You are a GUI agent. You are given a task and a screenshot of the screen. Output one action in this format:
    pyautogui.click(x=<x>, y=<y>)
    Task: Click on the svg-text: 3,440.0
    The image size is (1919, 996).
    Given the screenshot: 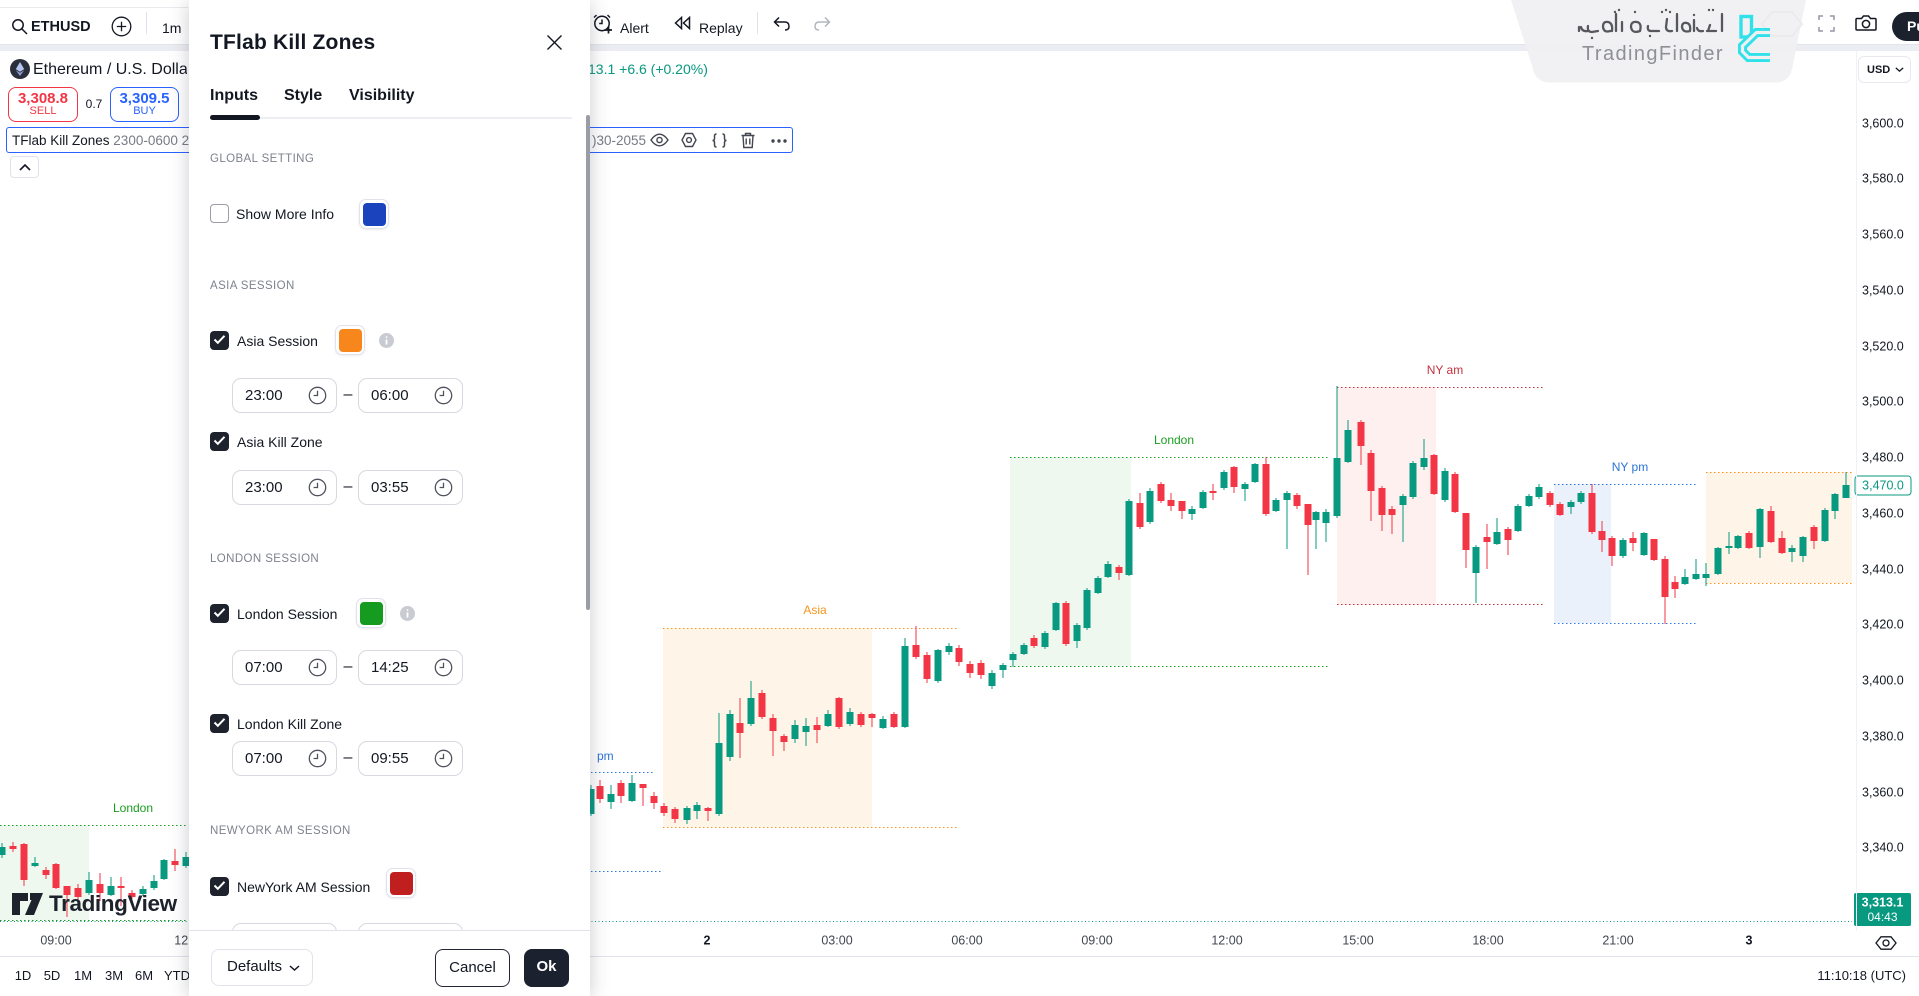 What is the action you would take?
    pyautogui.click(x=1883, y=570)
    